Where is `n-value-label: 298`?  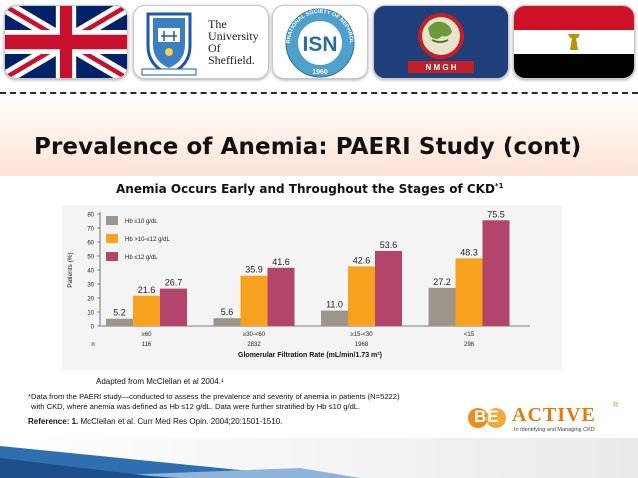 n-value-label: 298 is located at coordinates (469, 345).